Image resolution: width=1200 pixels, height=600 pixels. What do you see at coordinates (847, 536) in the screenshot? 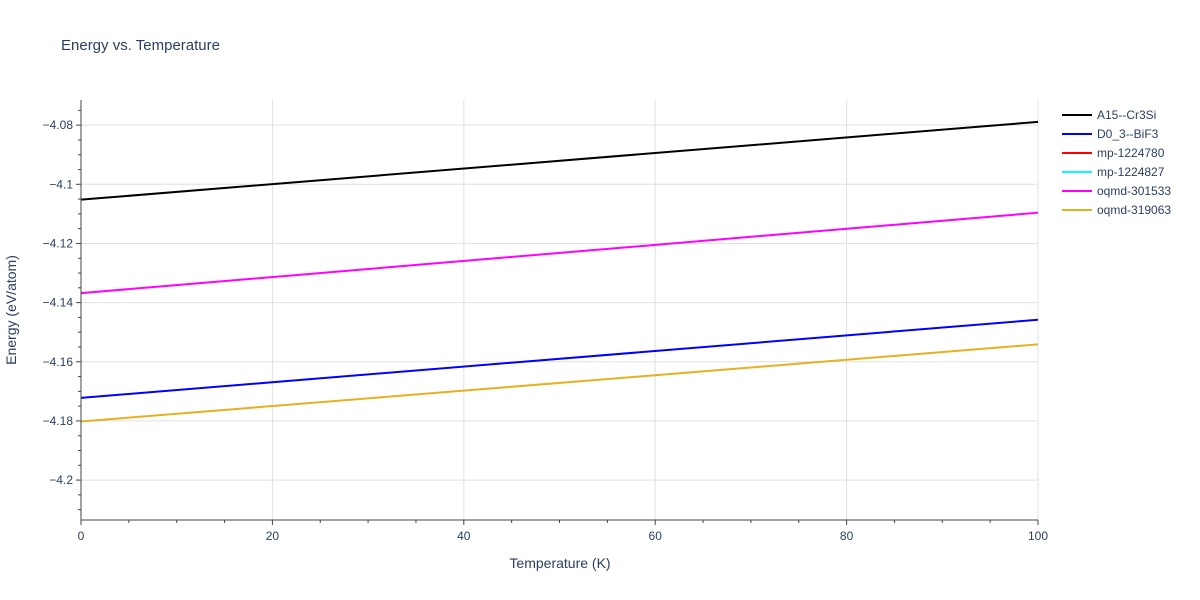
I see `x-tick-label: 80` at bounding box center [847, 536].